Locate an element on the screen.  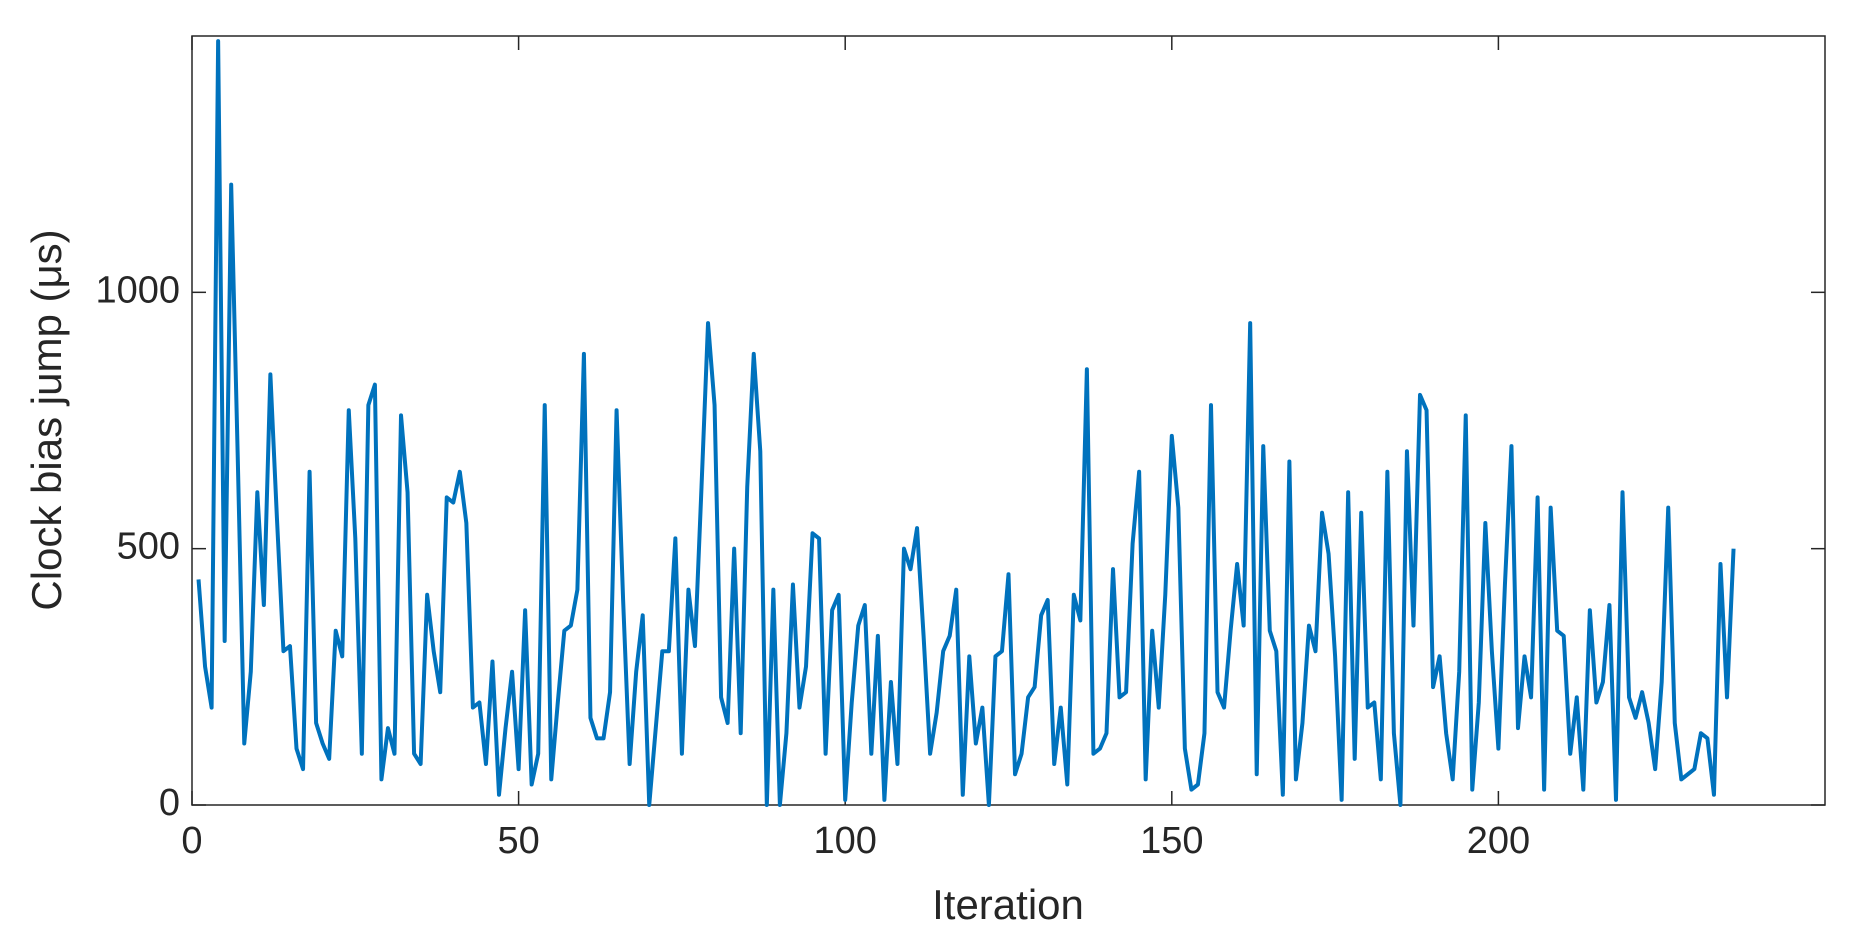
y-tick-label: 0 is located at coordinates (169, 803).